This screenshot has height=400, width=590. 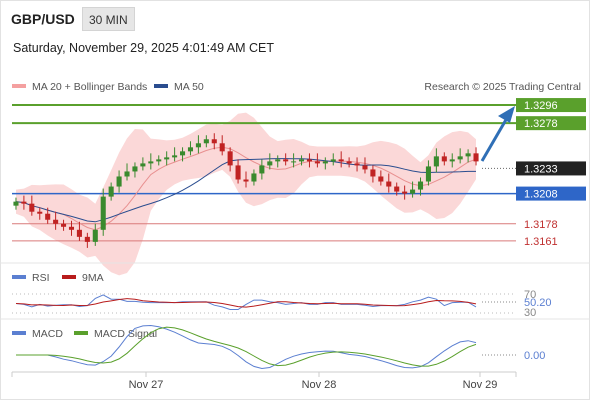 What do you see at coordinates (19, 333) in the screenshot?
I see `macd-legend-swatch` at bounding box center [19, 333].